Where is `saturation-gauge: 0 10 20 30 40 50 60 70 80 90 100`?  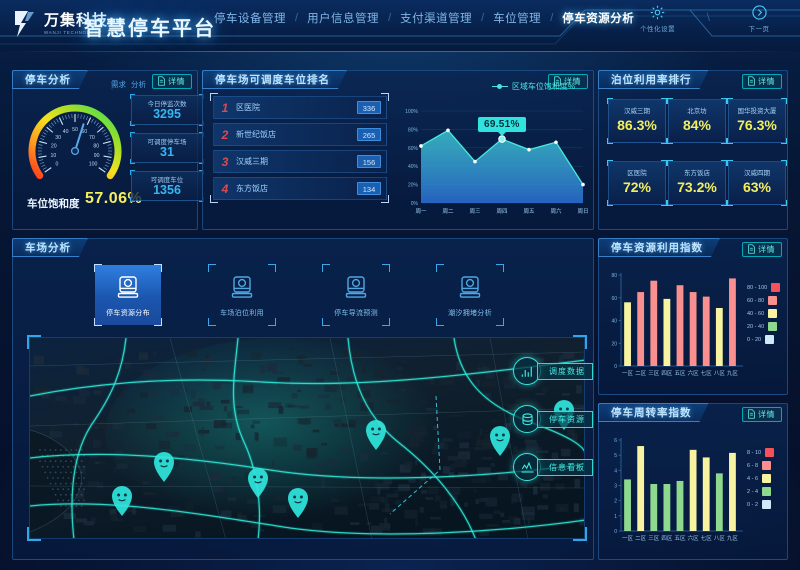
saturation-gauge: 0 10 20 30 40 50 60 70 80 90 100 is located at coordinates (75, 147).